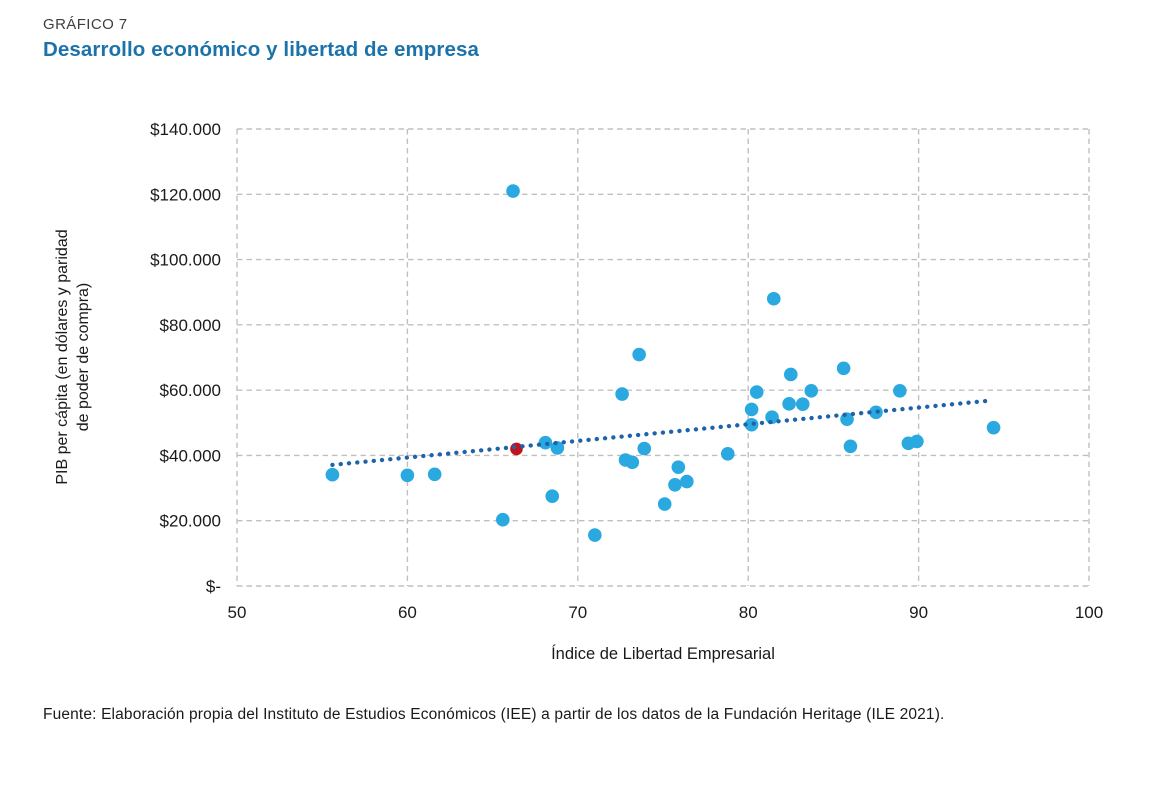 The width and height of the screenshot is (1157, 789). Describe the element at coordinates (577, 612) in the screenshot. I see `x-tick-label: 70` at that location.